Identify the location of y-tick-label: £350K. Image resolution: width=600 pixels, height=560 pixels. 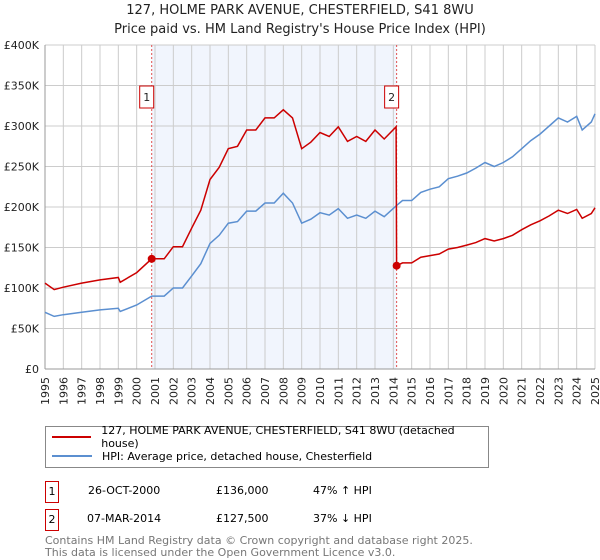
(22, 86).